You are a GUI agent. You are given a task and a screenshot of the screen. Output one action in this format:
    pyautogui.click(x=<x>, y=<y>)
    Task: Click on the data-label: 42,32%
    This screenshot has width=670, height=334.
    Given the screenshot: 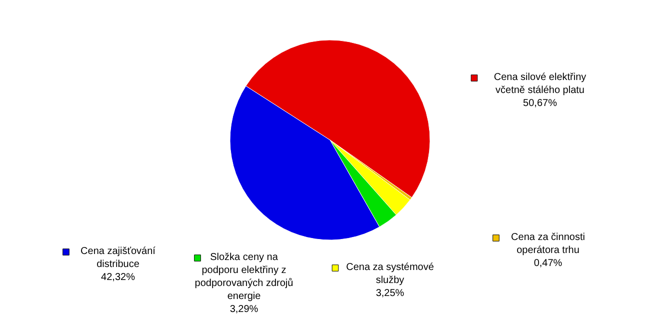 What is the action you would take?
    pyautogui.click(x=118, y=277)
    